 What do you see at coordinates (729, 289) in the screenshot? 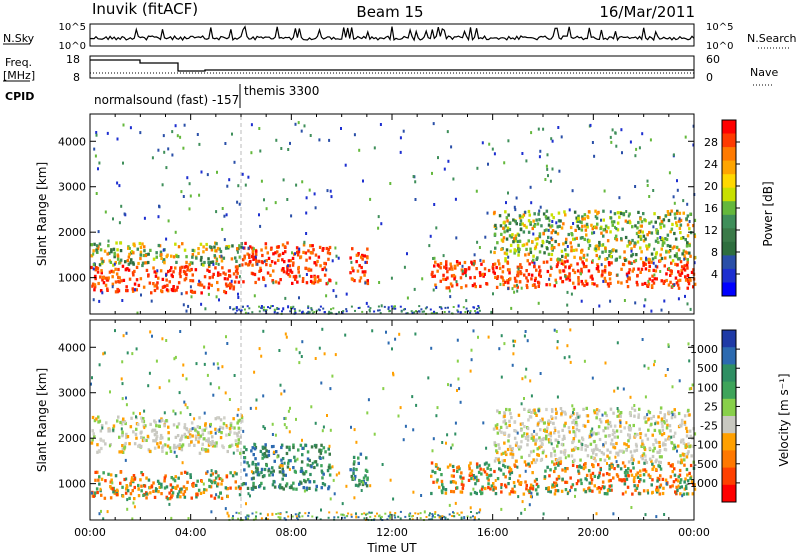
I see `colorbar-swatch` at bounding box center [729, 289].